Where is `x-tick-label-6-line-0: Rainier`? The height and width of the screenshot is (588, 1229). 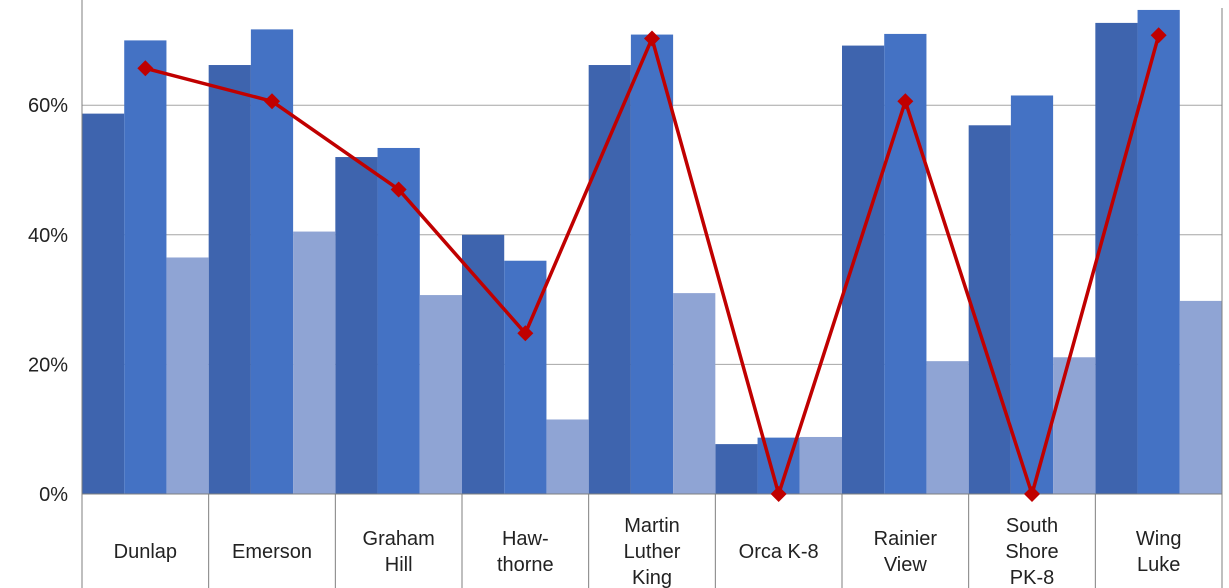 x-tick-label-6-line-0: Rainier is located at coordinates (906, 539).